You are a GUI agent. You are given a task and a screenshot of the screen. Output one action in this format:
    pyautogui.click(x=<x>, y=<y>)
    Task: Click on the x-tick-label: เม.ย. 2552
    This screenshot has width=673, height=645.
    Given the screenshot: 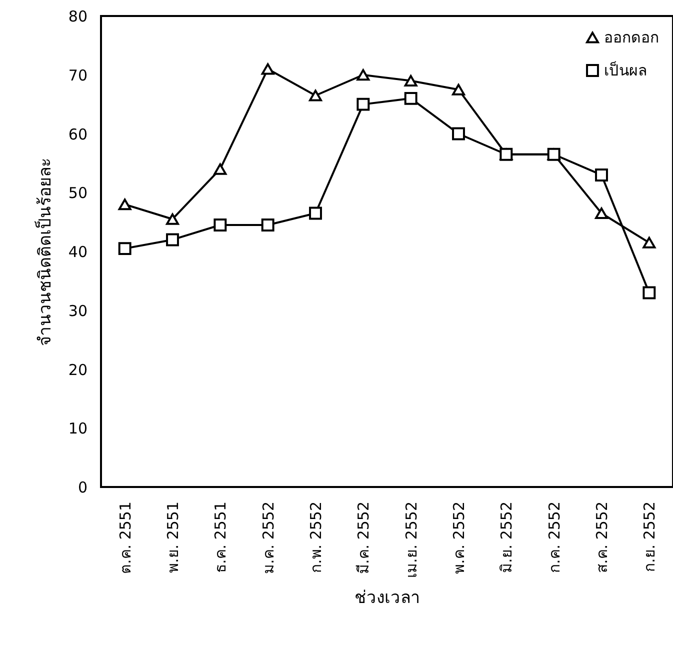 What is the action you would take?
    pyautogui.click(x=411, y=540)
    